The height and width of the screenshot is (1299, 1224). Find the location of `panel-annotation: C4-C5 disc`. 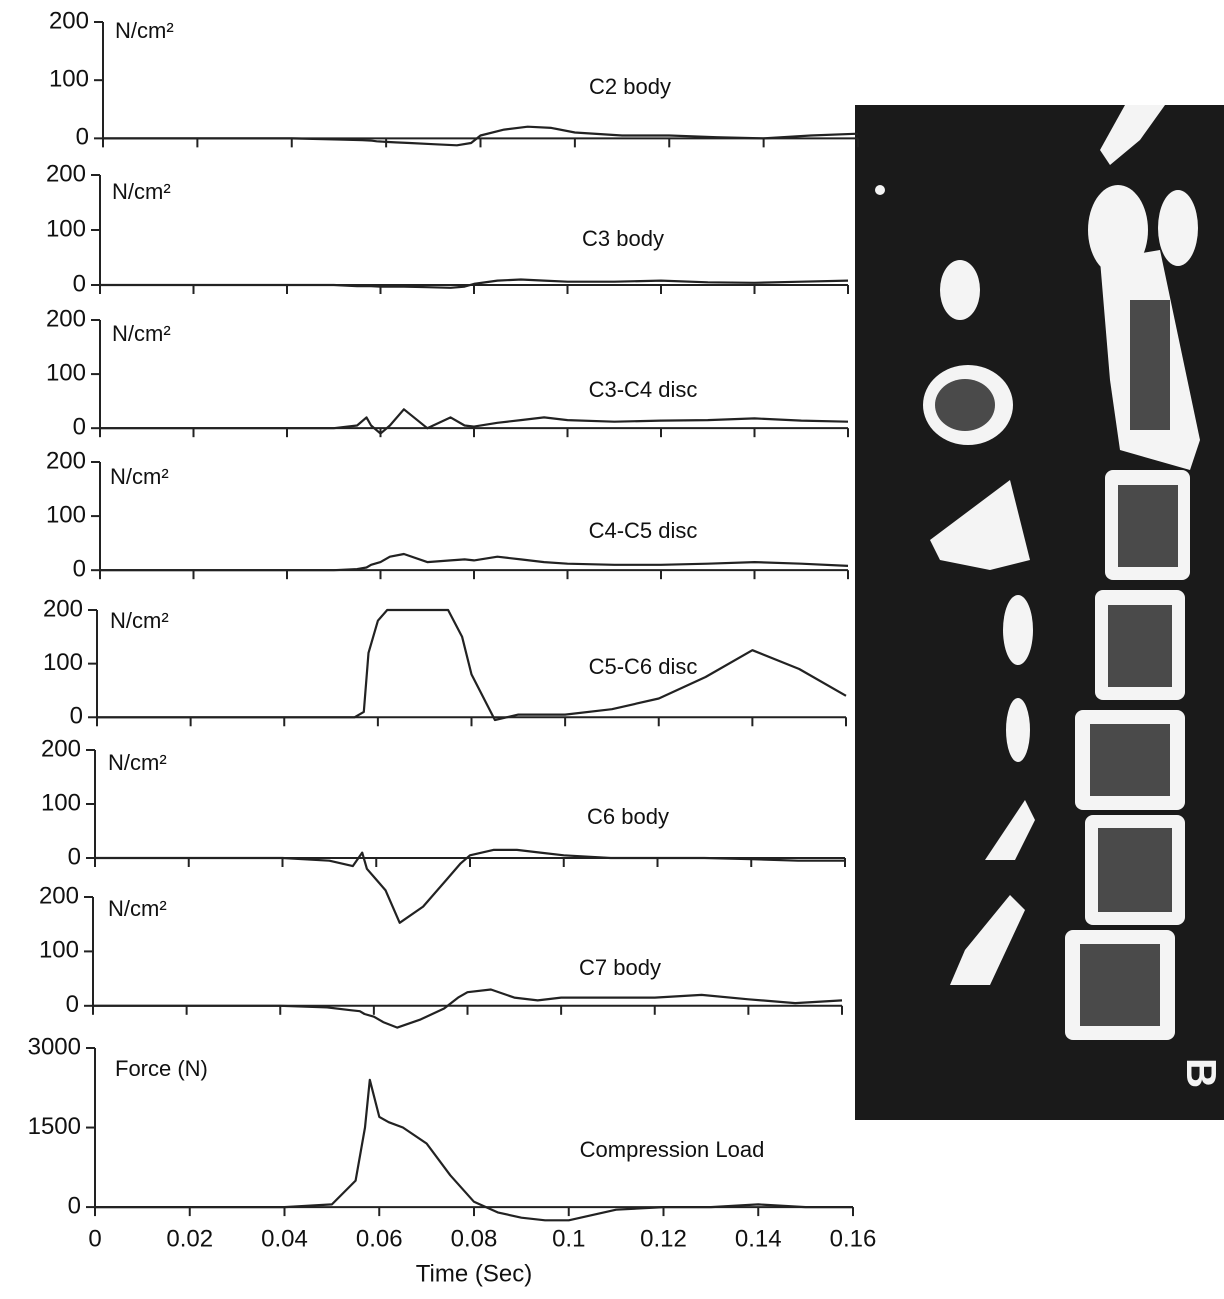

panel-annotation: C4-C5 disc is located at coordinates (643, 530).